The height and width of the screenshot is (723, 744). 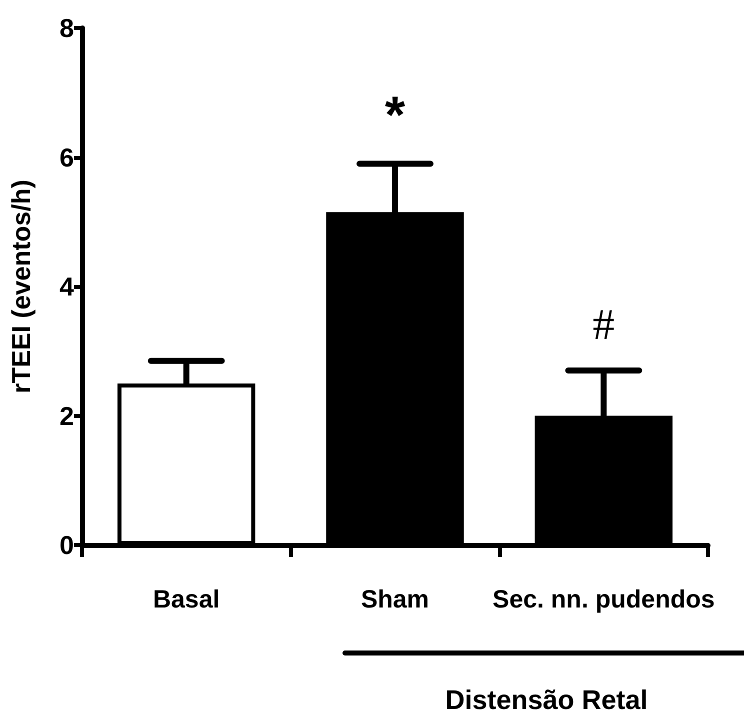 What do you see at coordinates (67, 287) in the screenshot?
I see `y-tick-label: 4` at bounding box center [67, 287].